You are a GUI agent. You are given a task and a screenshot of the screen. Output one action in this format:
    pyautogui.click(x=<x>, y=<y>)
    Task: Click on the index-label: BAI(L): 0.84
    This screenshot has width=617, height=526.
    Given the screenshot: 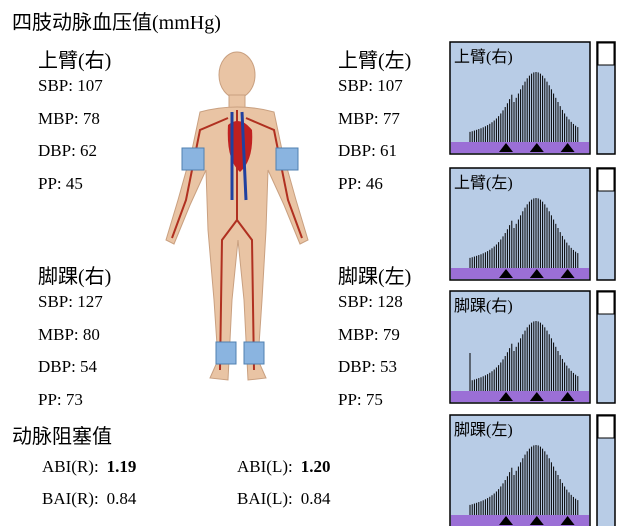 What is the action you would take?
    pyautogui.click(x=284, y=498)
    